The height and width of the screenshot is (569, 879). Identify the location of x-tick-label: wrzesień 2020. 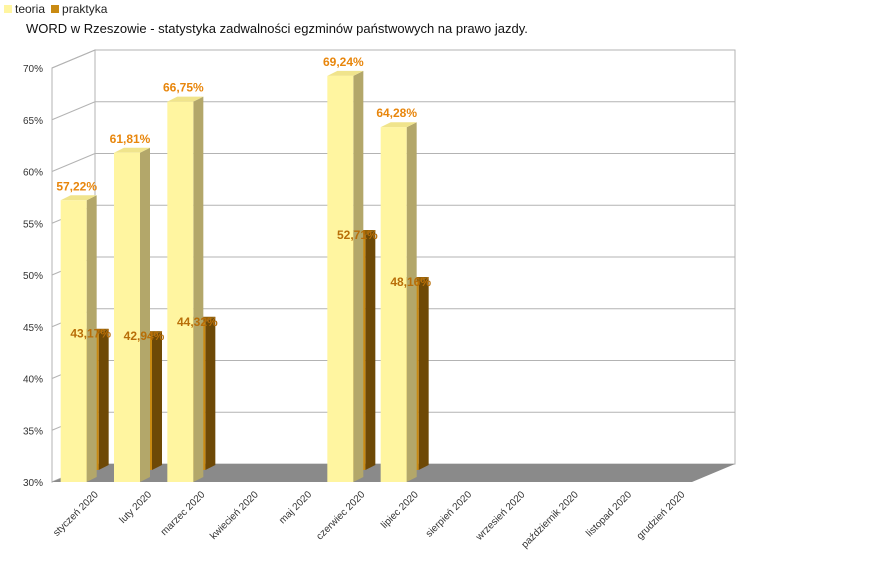
(500, 516).